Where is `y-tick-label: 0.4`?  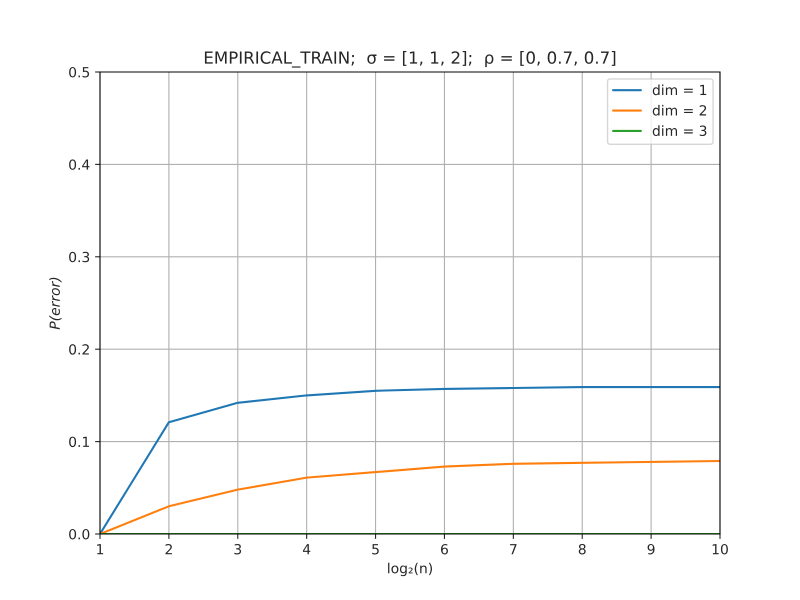
y-tick-label: 0.4 is located at coordinates (79, 164).